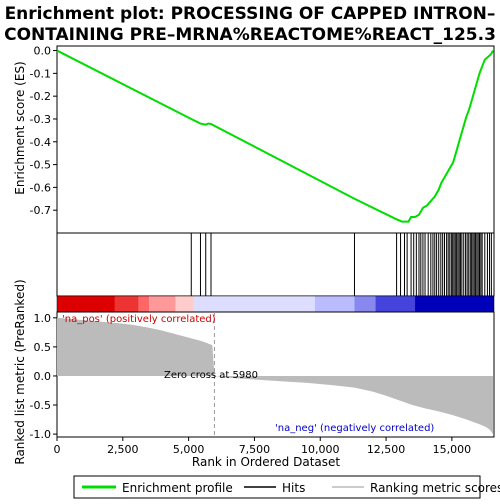 The height and width of the screenshot is (504, 500). I want to click on es-y-tick-label: -0.6, so click(40, 187).